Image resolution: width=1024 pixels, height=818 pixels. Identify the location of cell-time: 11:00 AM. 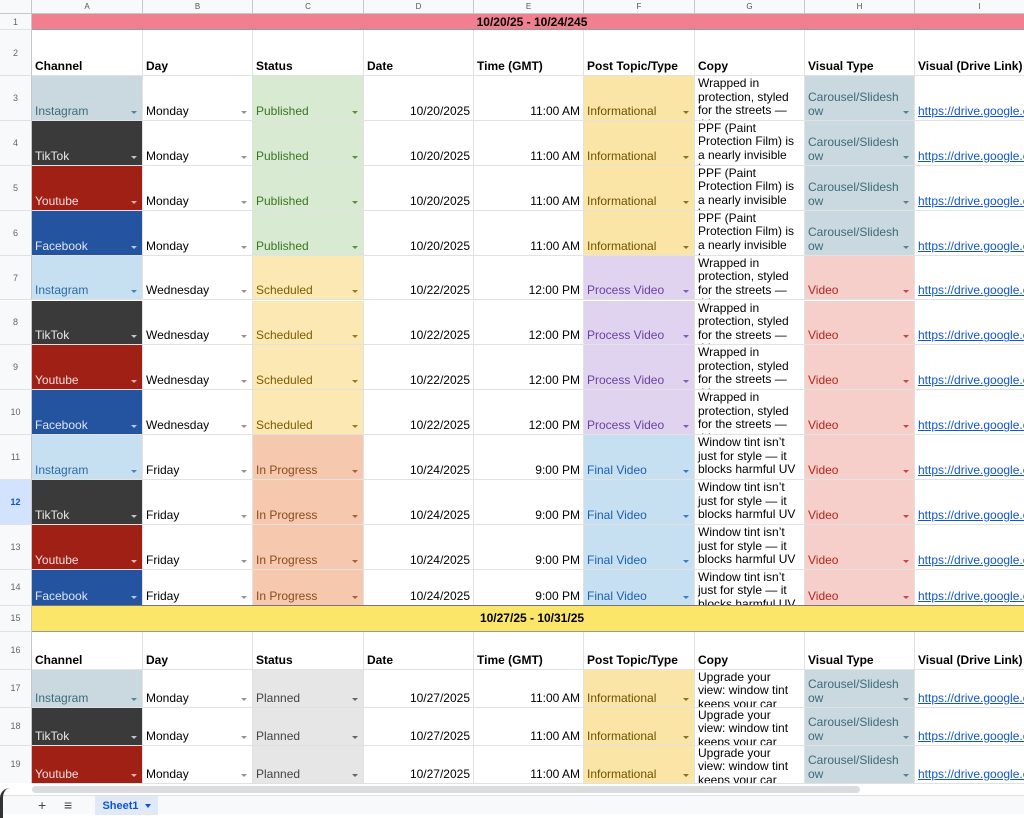
(529, 233).